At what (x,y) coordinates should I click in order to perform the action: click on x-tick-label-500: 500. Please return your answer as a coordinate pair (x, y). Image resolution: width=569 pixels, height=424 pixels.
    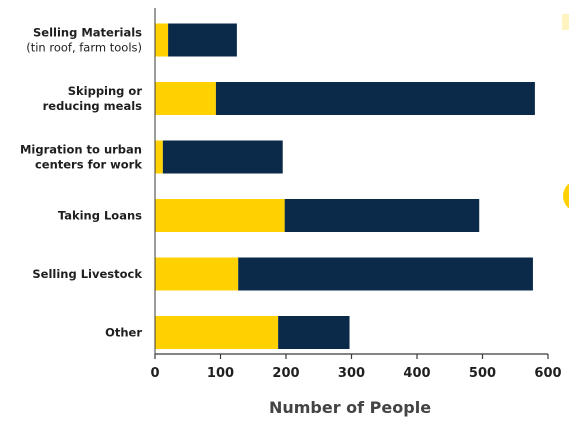
    Looking at the image, I should click on (482, 373).